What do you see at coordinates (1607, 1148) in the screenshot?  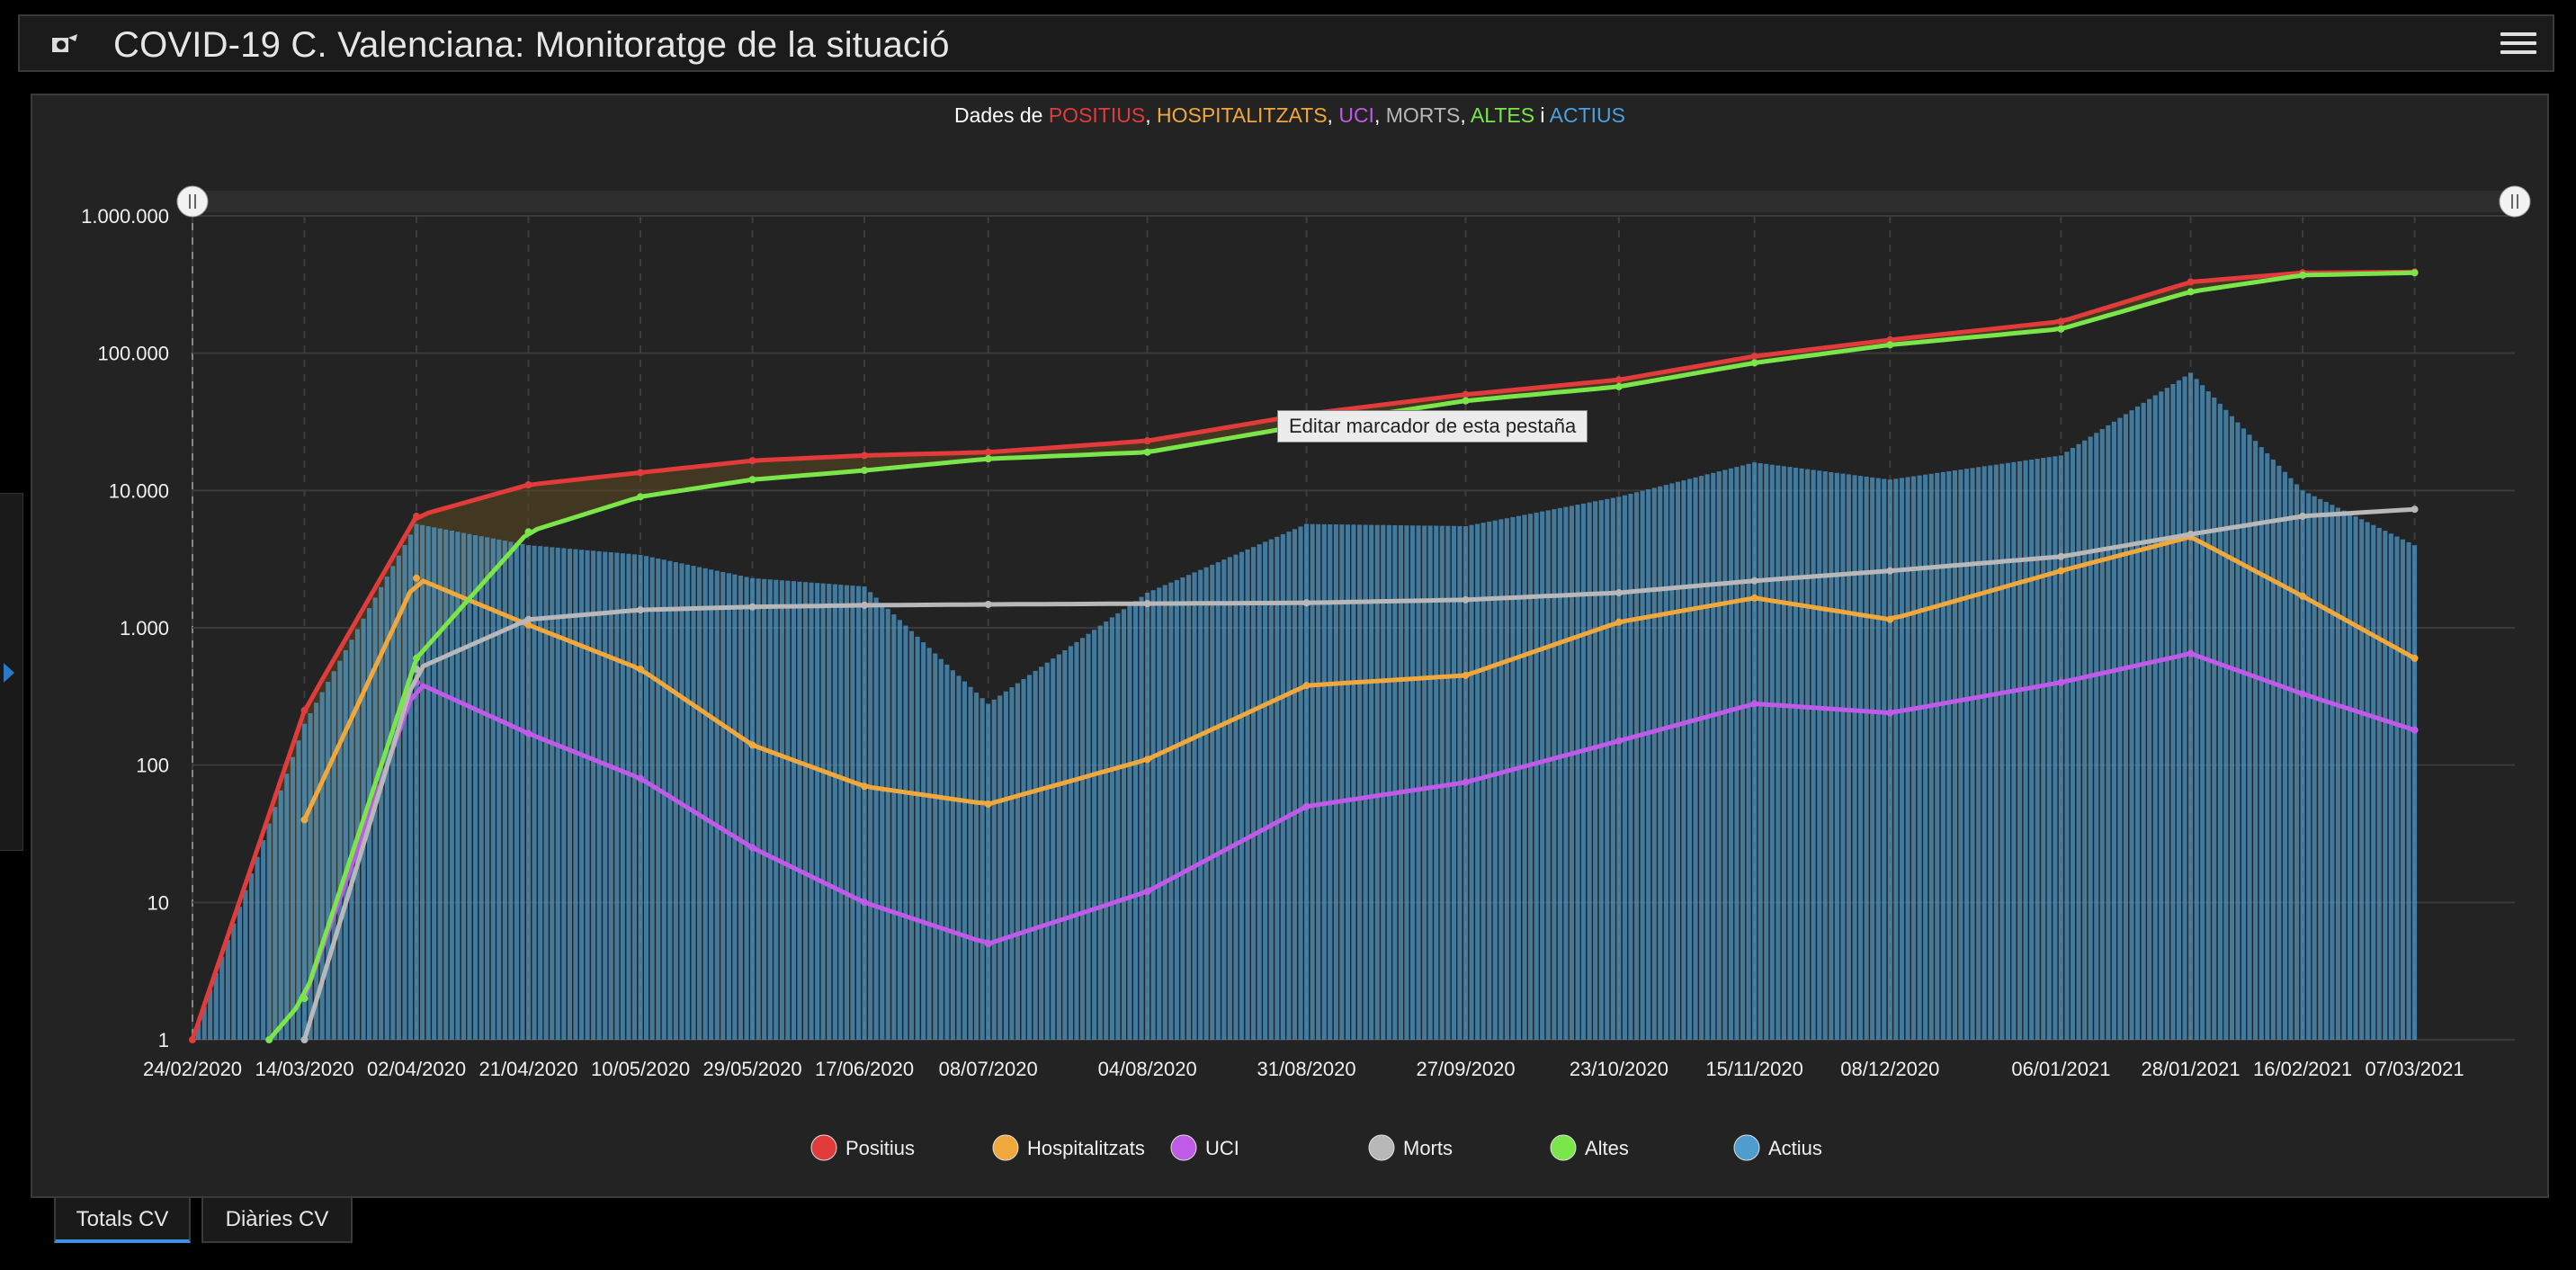 I see `legend-label-altes: Altes` at bounding box center [1607, 1148].